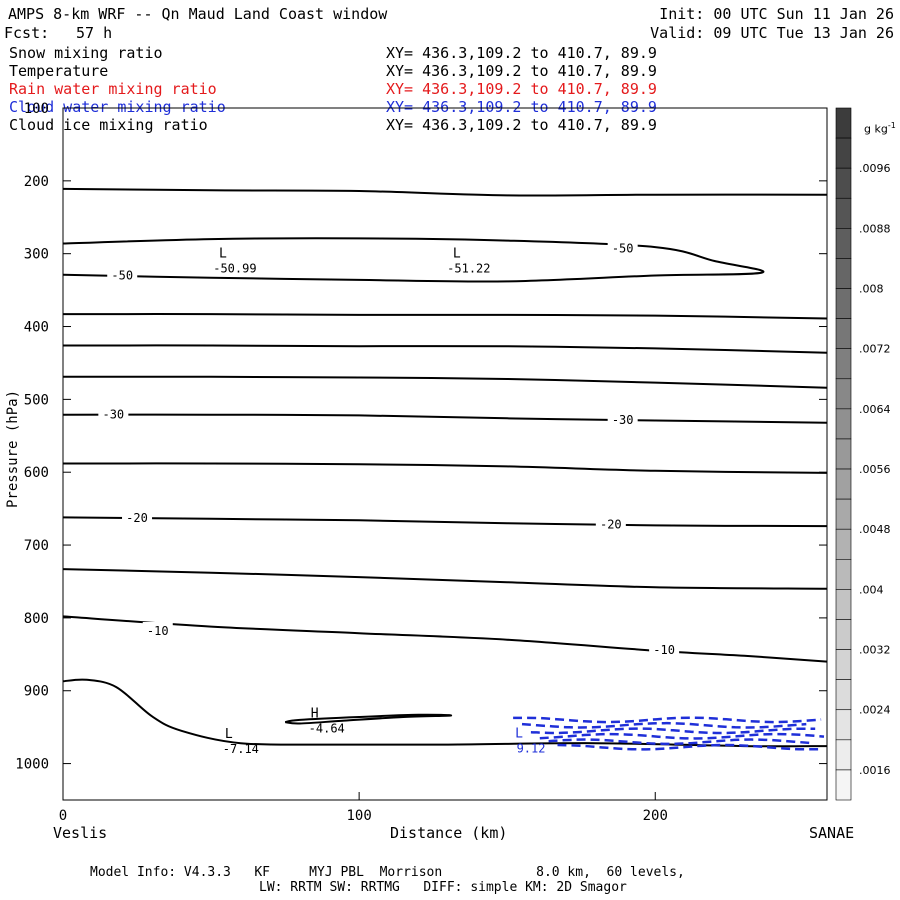 This screenshot has width=900, height=900. Describe the element at coordinates (113, 89) in the screenshot. I see `field-name-rain: Rain water mixing ratio` at that location.